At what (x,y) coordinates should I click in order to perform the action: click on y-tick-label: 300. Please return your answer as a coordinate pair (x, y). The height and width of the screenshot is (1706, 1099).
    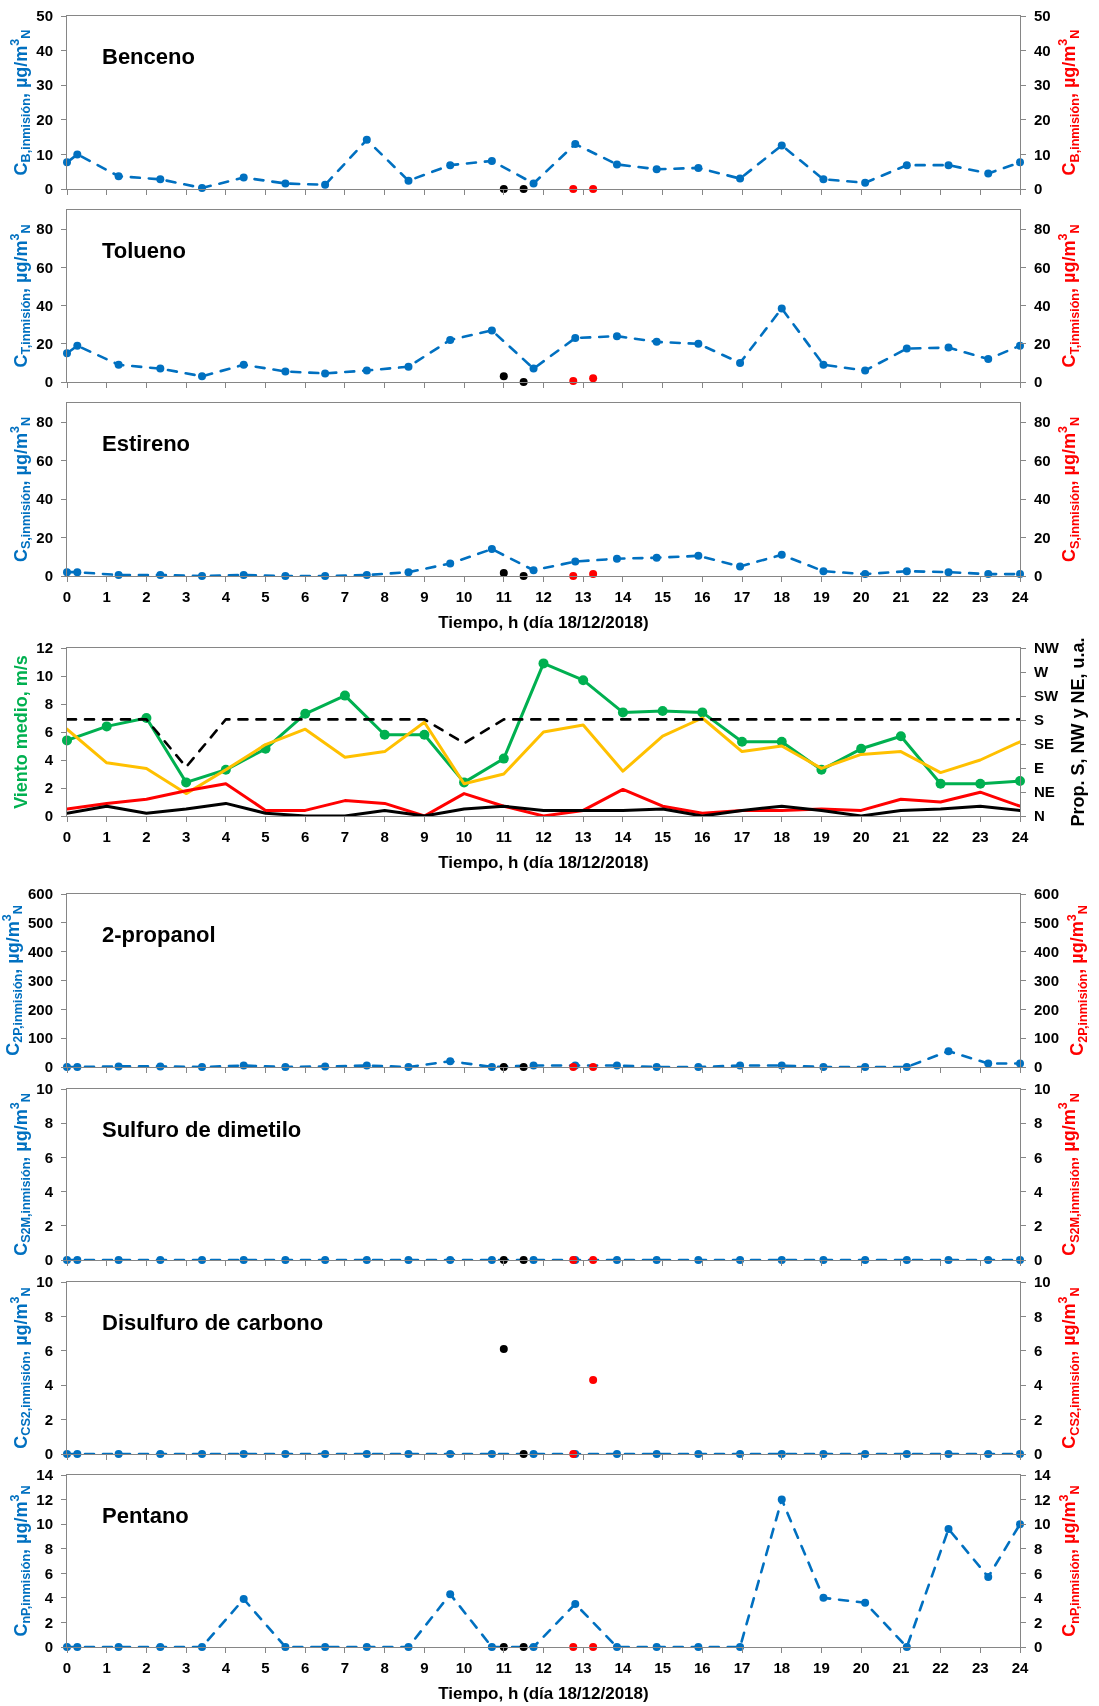
    Looking at the image, I should click on (40, 980).